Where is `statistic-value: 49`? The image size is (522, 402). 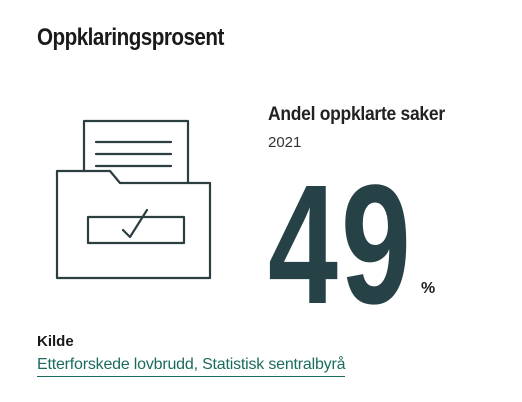 statistic-value: 49 is located at coordinates (341, 245).